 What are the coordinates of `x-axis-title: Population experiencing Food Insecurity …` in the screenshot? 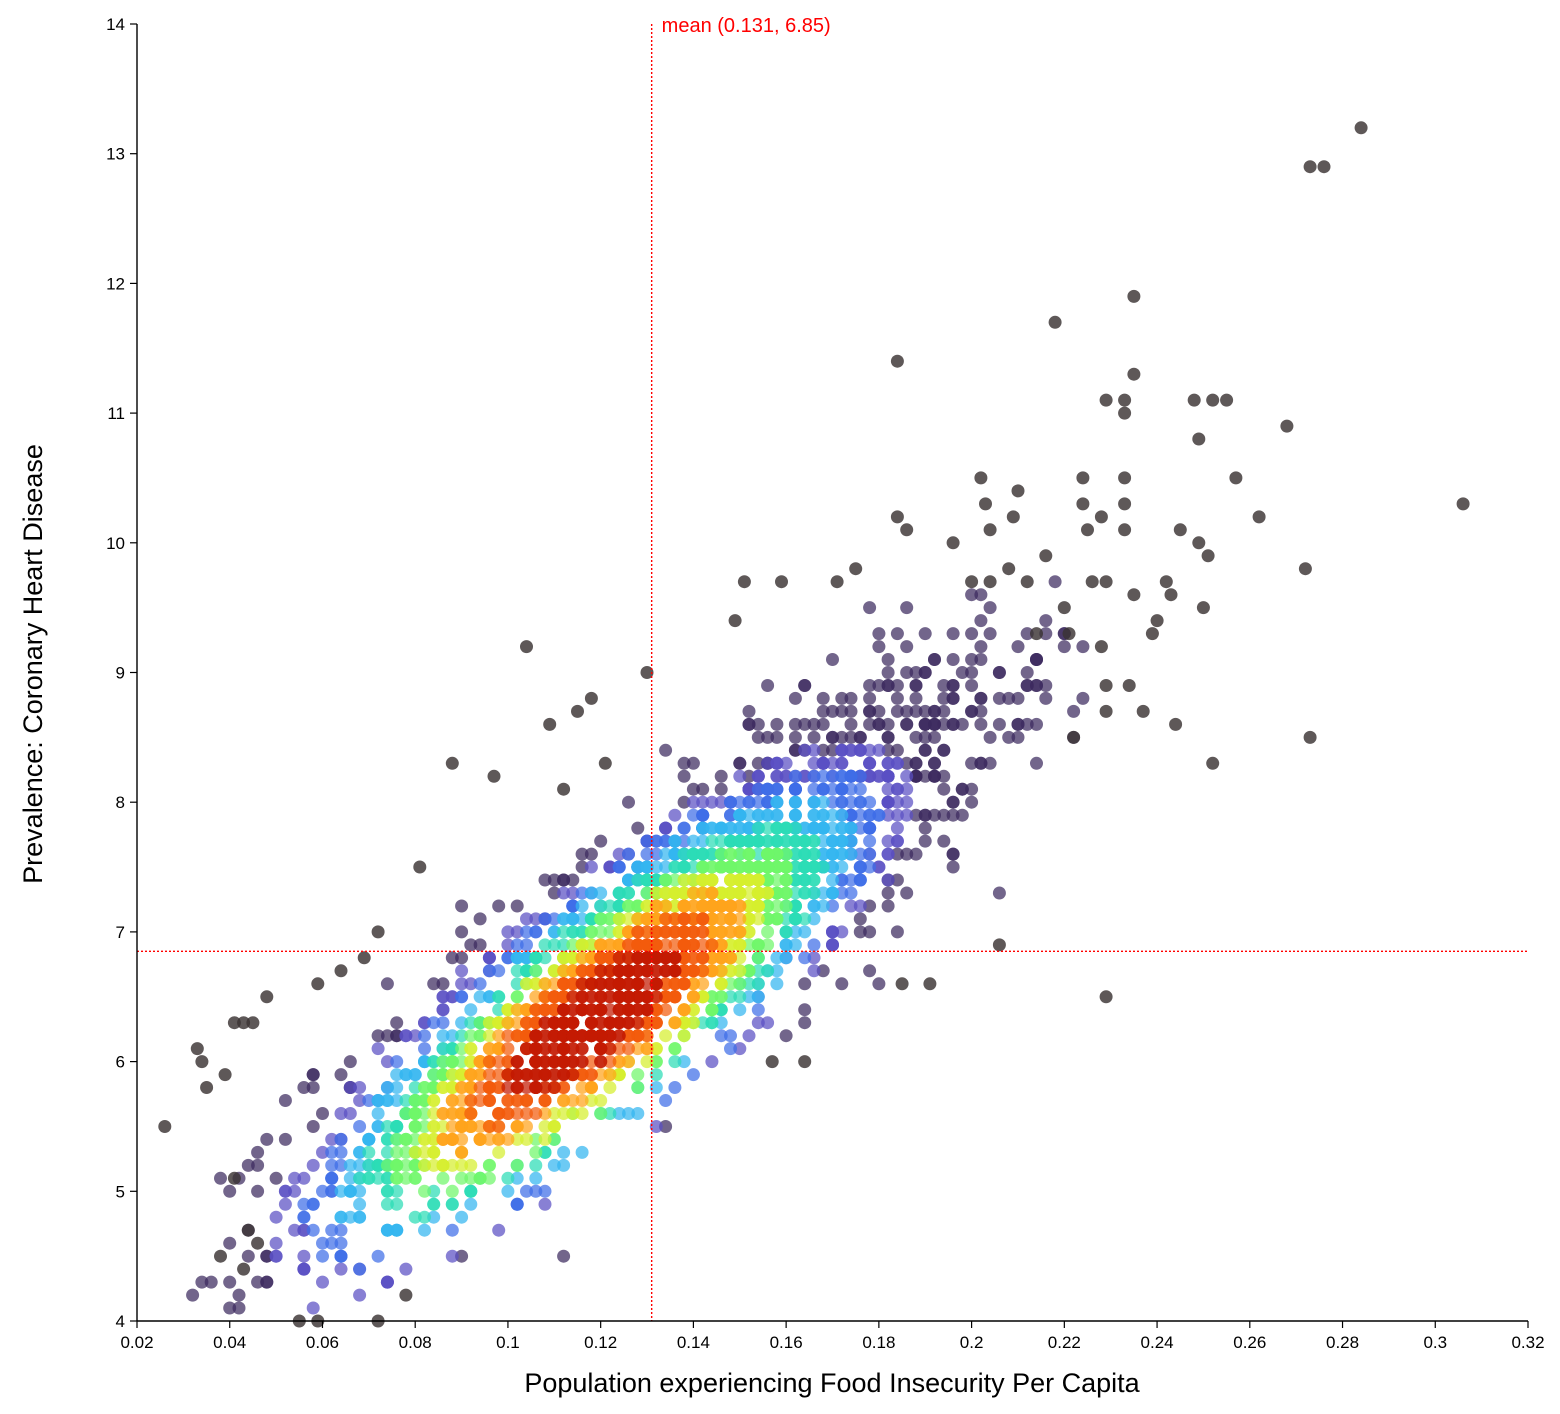 It's located at (832, 1383).